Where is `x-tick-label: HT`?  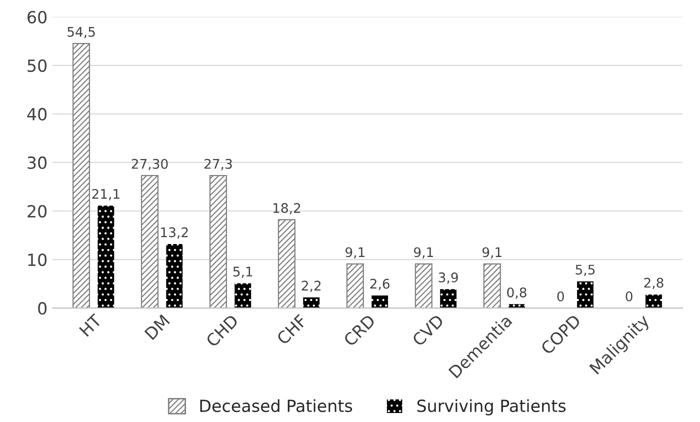
x-tick-label: HT is located at coordinates (91, 325).